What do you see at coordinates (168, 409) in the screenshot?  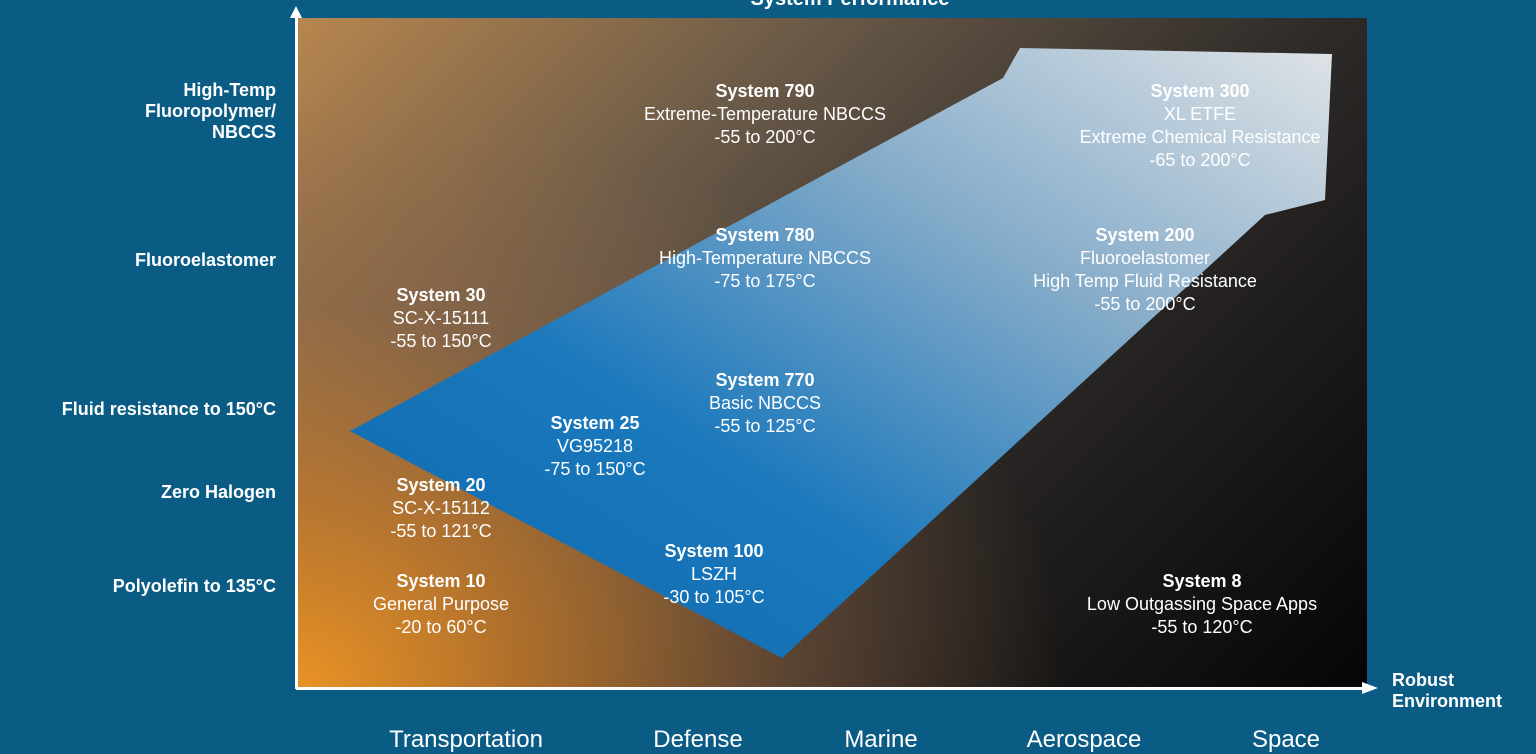 I see `y-label-fluid-resistance: Fluid resistance to 150°C` at bounding box center [168, 409].